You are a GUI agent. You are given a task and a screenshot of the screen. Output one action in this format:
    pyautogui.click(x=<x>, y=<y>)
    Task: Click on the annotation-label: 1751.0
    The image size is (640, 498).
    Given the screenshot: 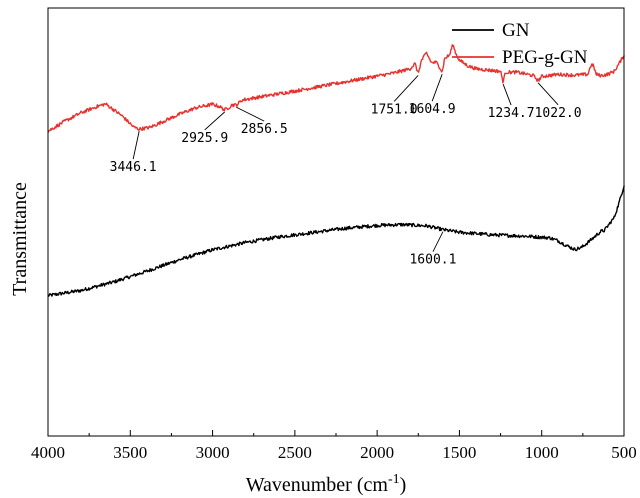 What is the action you would take?
    pyautogui.click(x=394, y=109)
    